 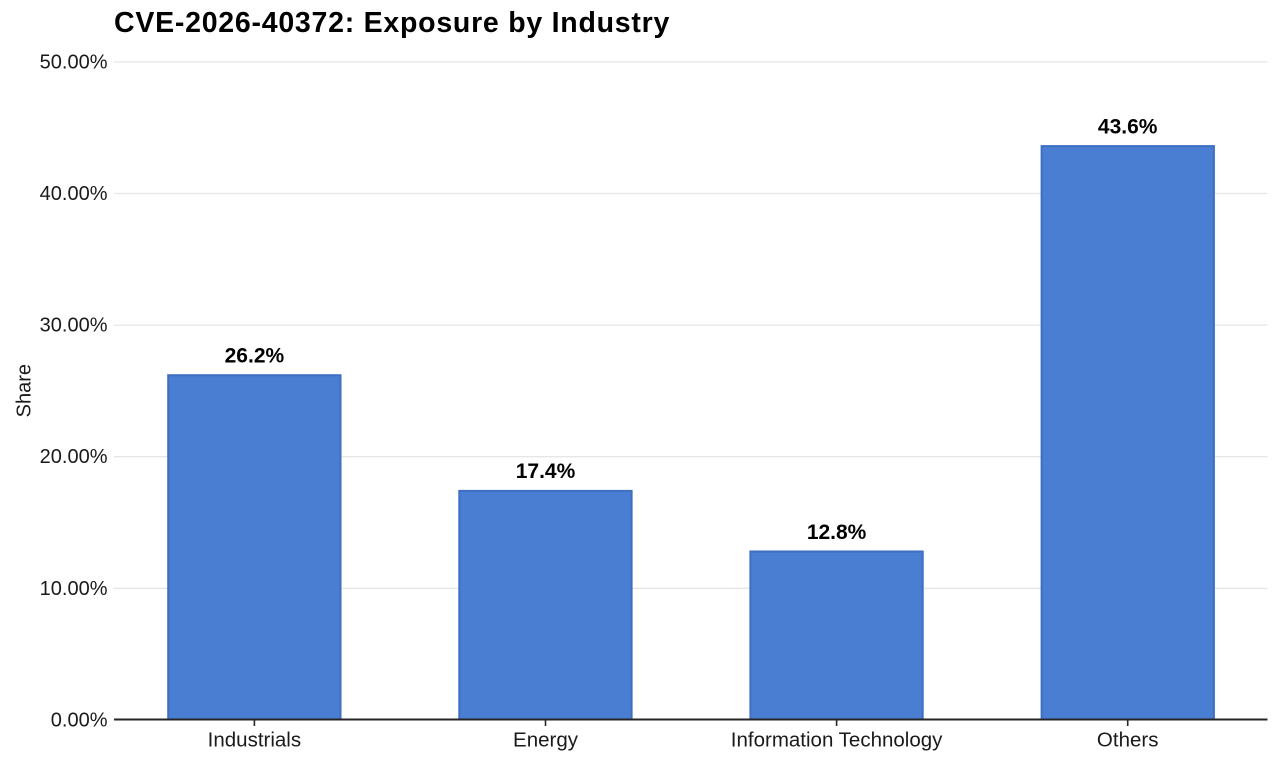 What do you see at coordinates (79, 720) in the screenshot?
I see `svg-text: 0.00%` at bounding box center [79, 720].